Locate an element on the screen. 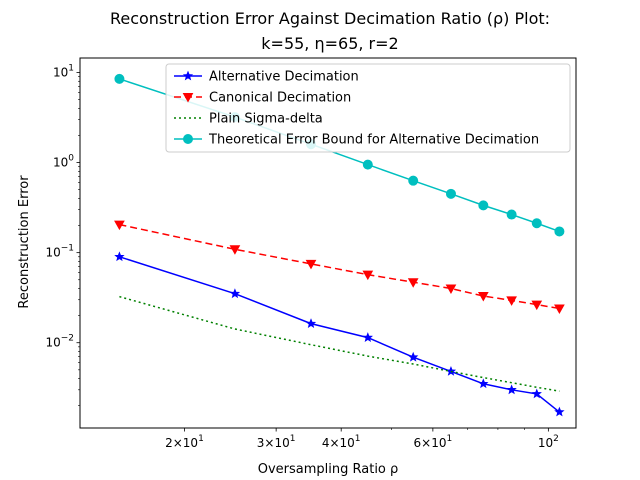 This screenshot has width=640, height=480. y-tick-label: 10⁻² is located at coordinates (59, 342).